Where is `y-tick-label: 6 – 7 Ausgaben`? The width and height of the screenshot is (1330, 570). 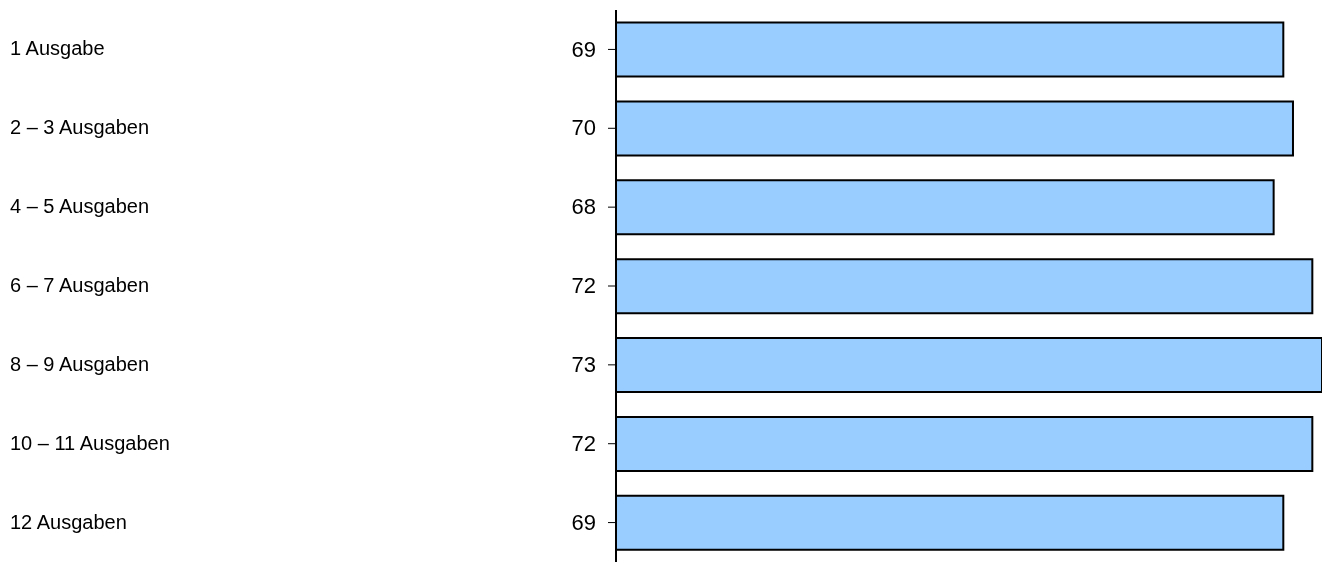 y-tick-label: 6 – 7 Ausgaben is located at coordinates (80, 285).